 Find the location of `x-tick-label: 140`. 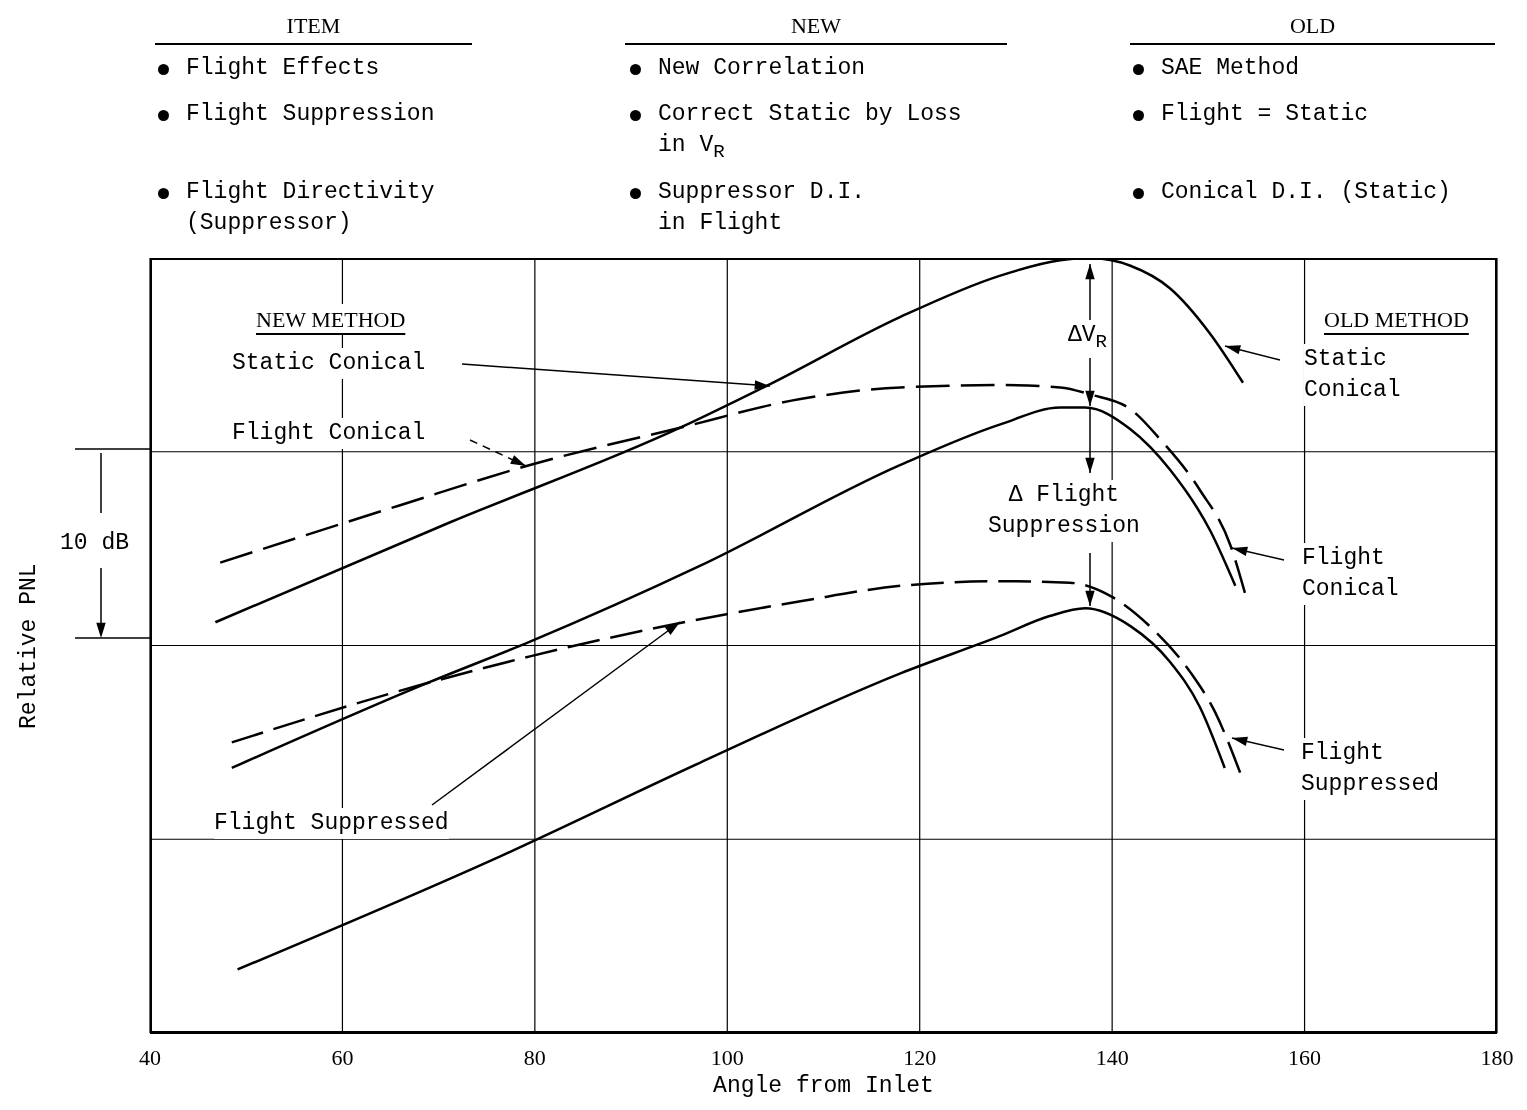

x-tick-label: 140 is located at coordinates (1112, 1057).